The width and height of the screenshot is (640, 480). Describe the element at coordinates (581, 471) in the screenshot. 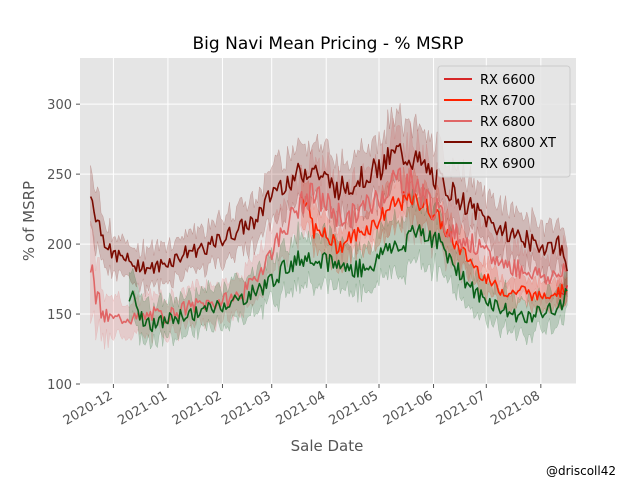

I see `credit-text: @driscoll42` at that location.